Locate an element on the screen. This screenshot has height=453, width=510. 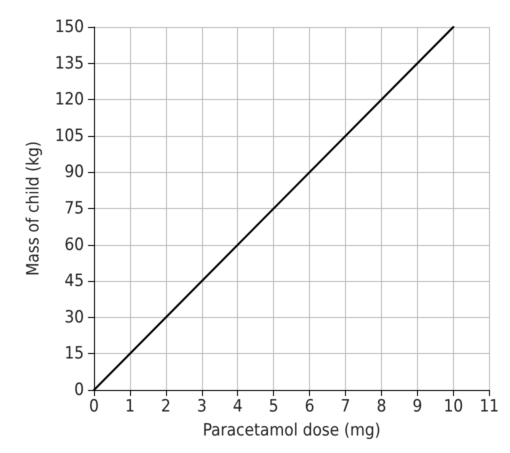
y-tick-label: 135 is located at coordinates (69, 63).